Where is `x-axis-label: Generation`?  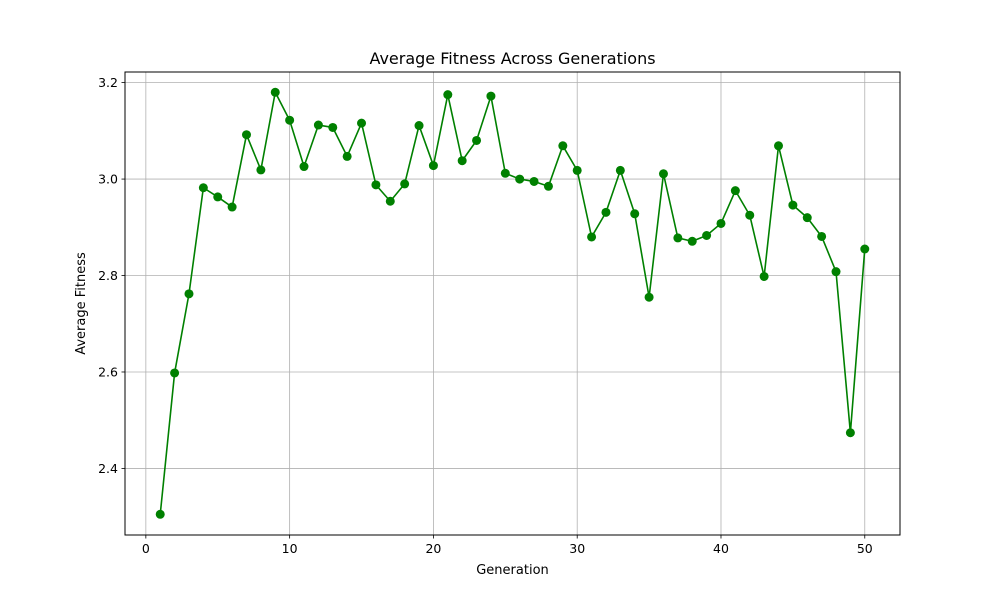
x-axis-label: Generation is located at coordinates (512, 570).